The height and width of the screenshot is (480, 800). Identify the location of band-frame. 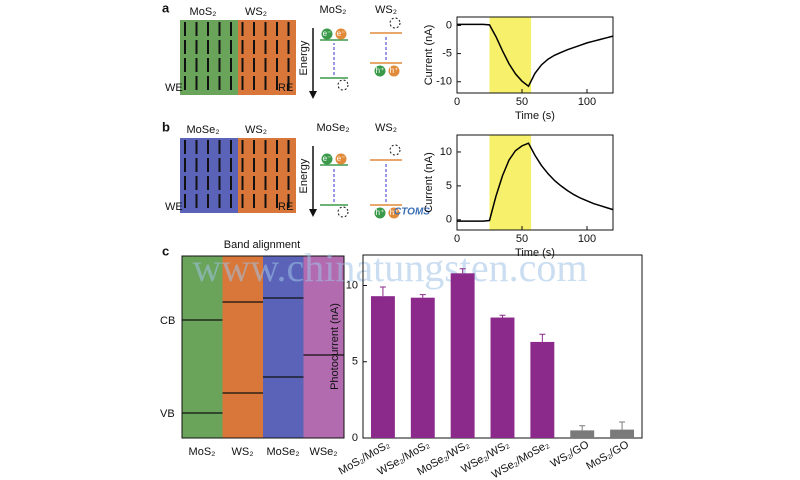
(263, 347).